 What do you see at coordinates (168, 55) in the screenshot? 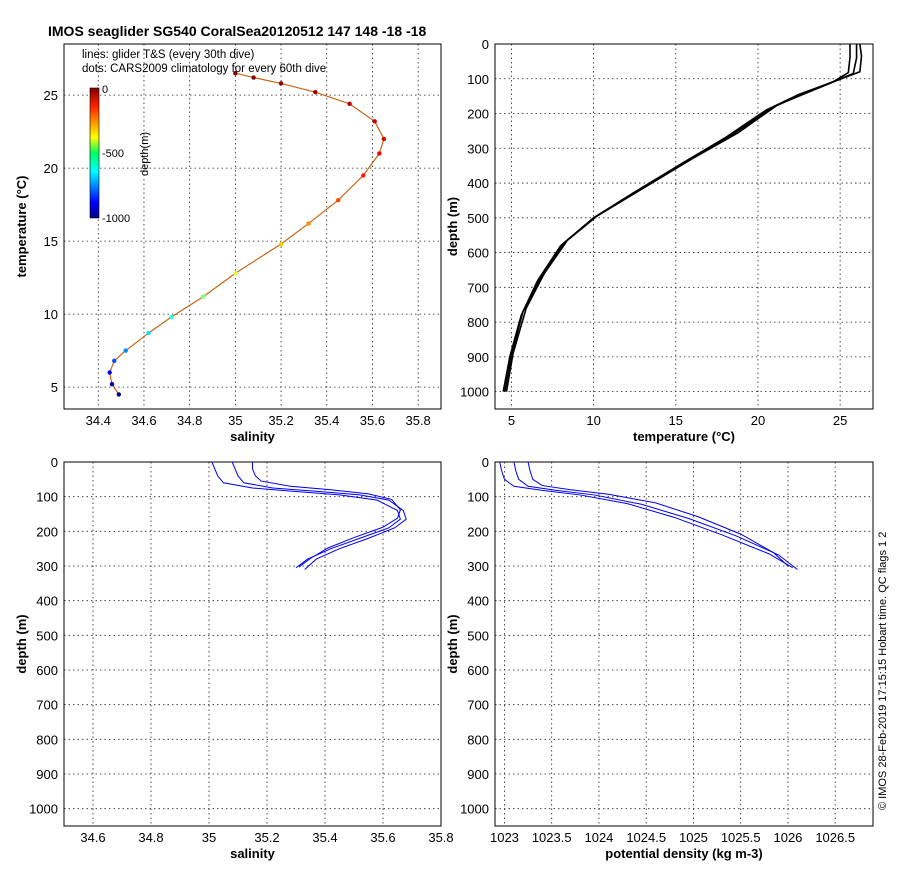
I see `legend-line-1: lines: glider T&S (every 30th dive)` at bounding box center [168, 55].